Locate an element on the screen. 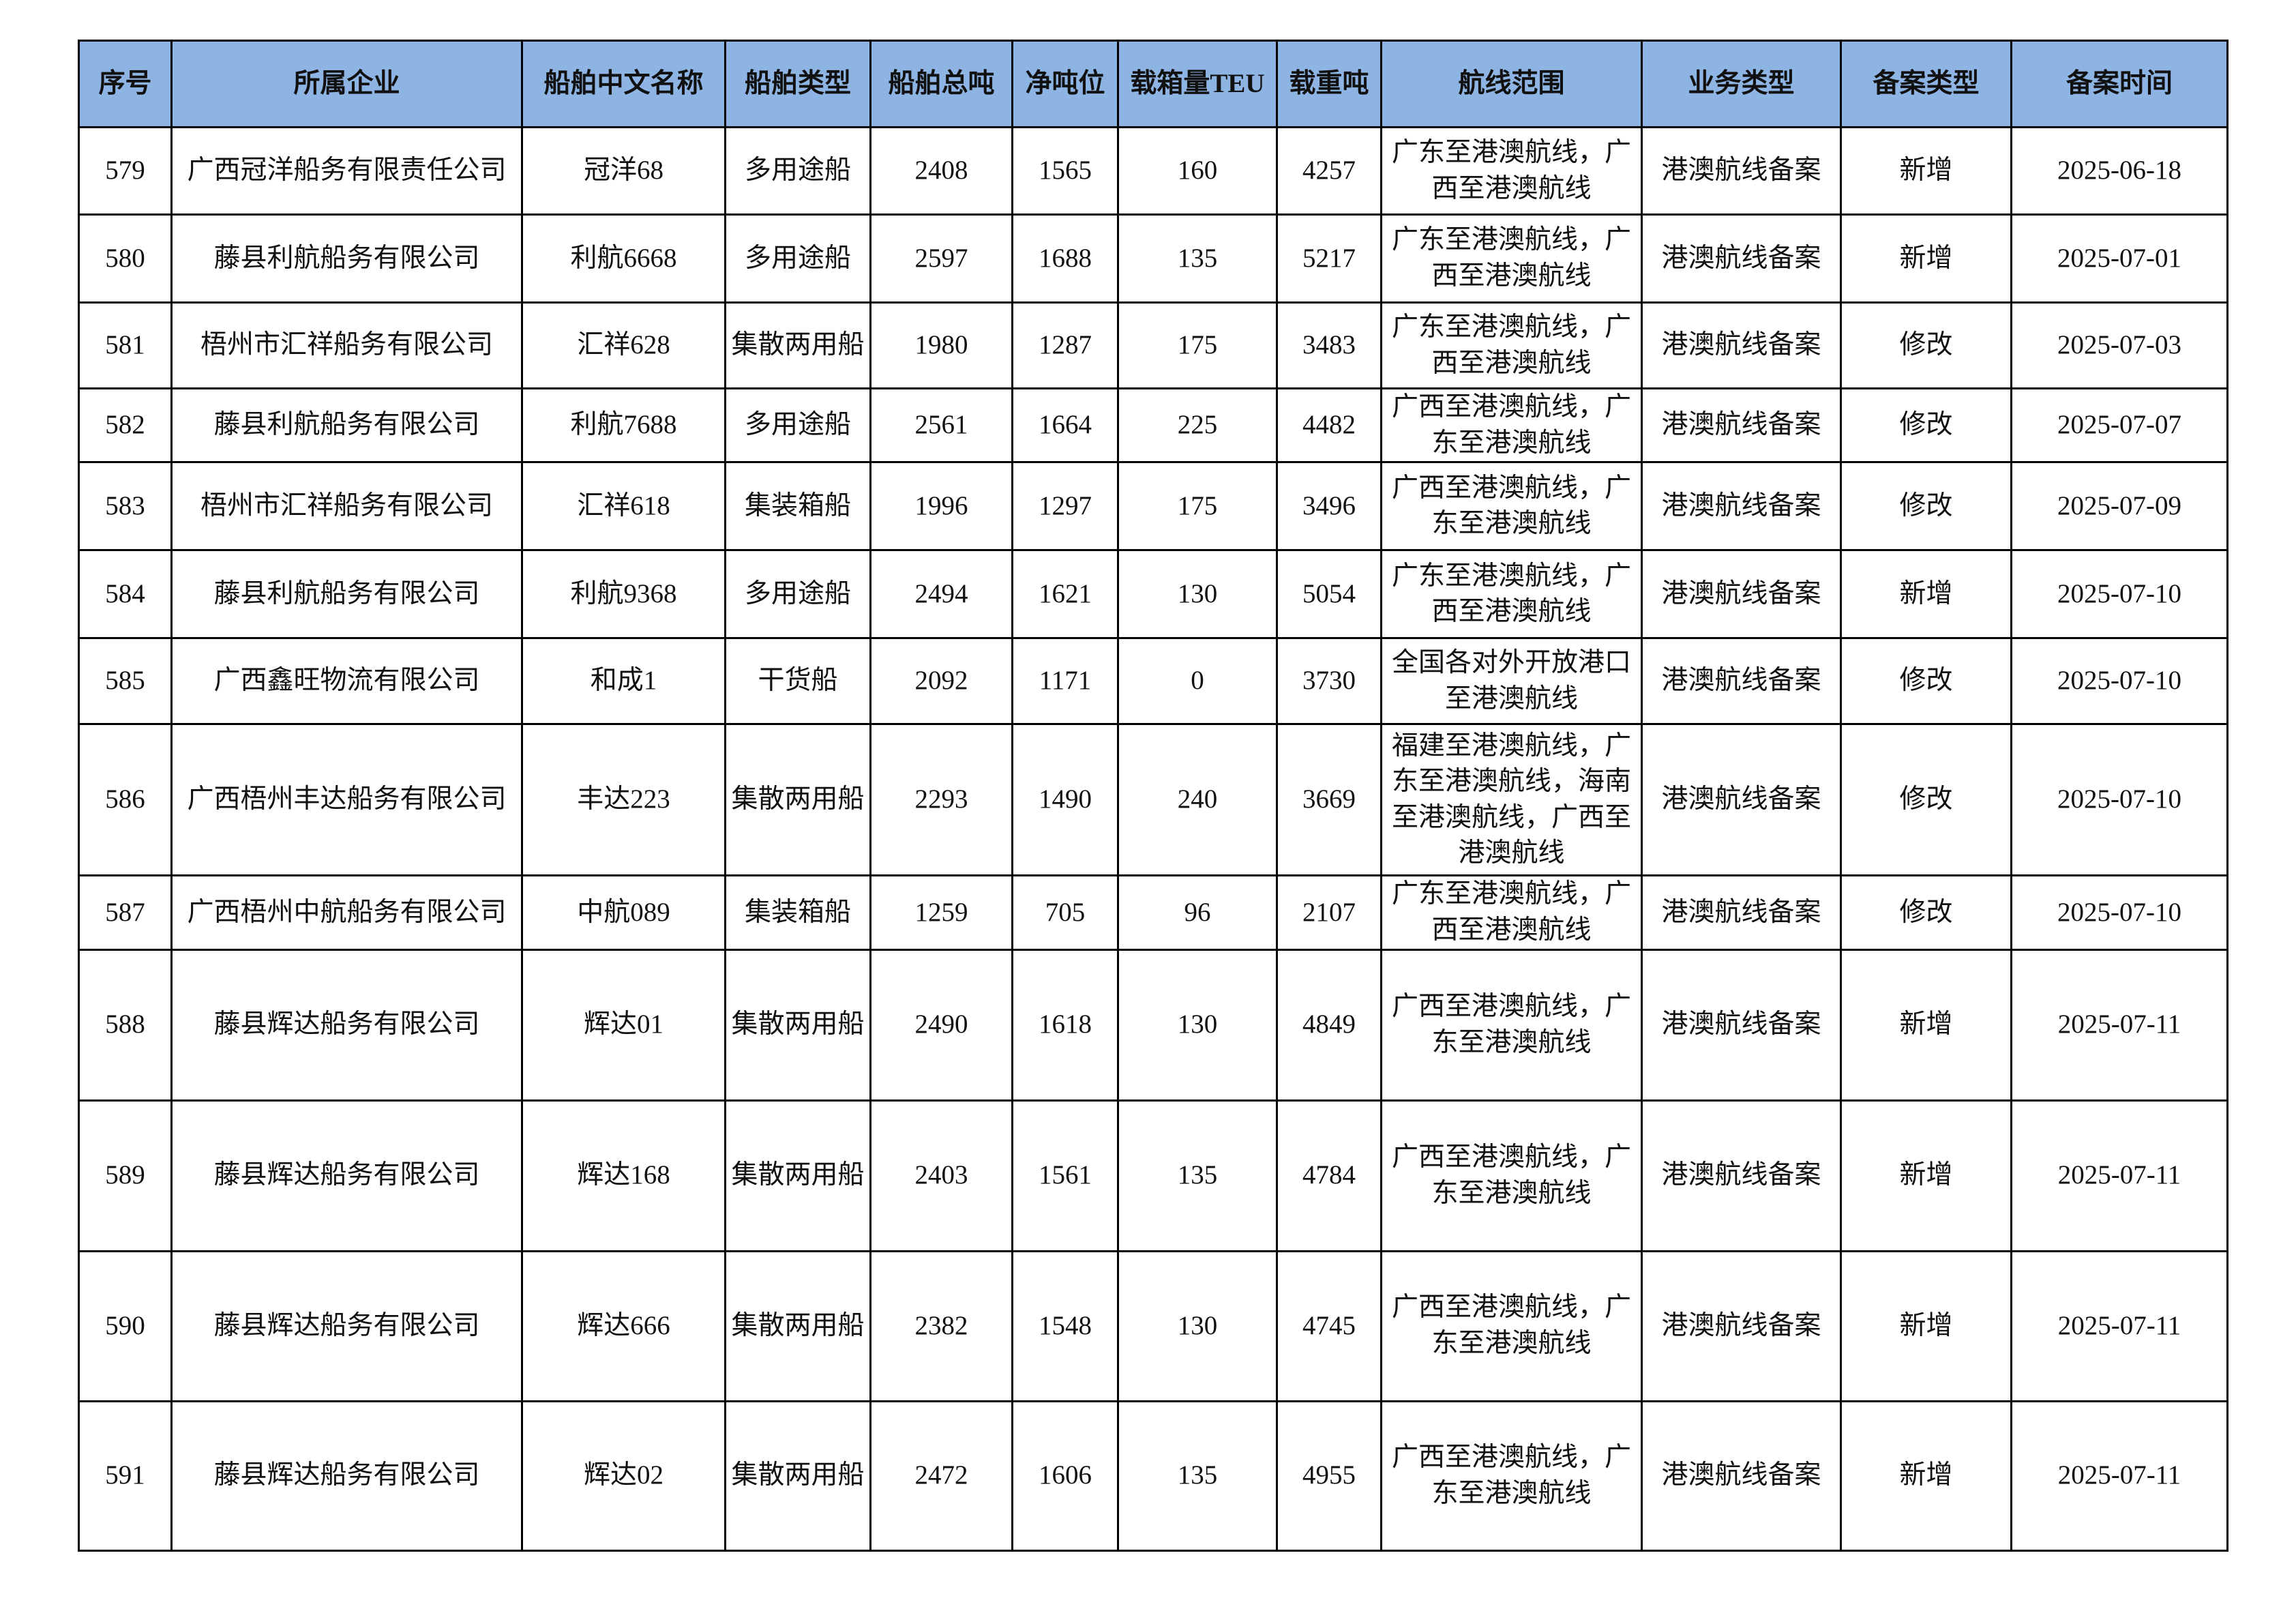  cell-net-tonnage: 1618 is located at coordinates (1065, 1025).